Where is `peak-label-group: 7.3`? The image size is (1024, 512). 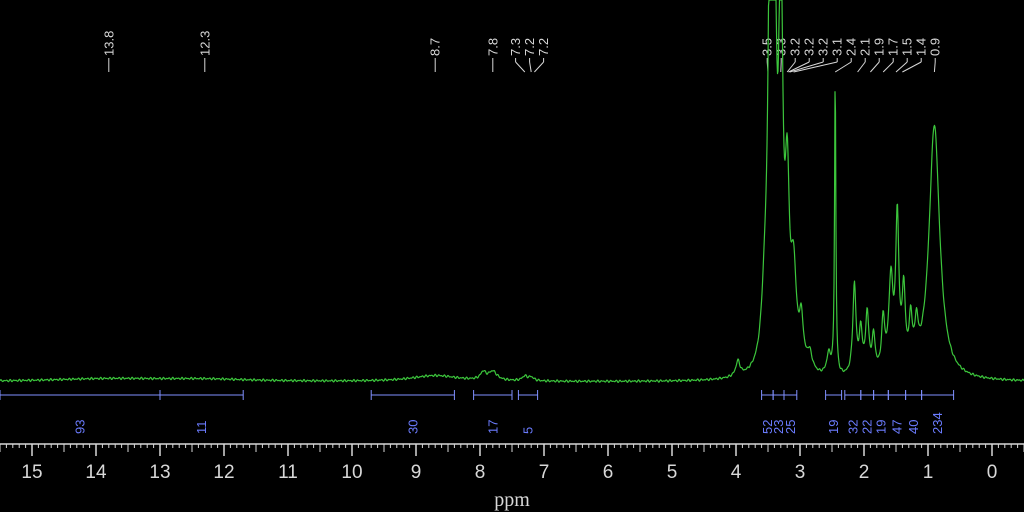 peak-label-group: 7.3 is located at coordinates (517, 55).